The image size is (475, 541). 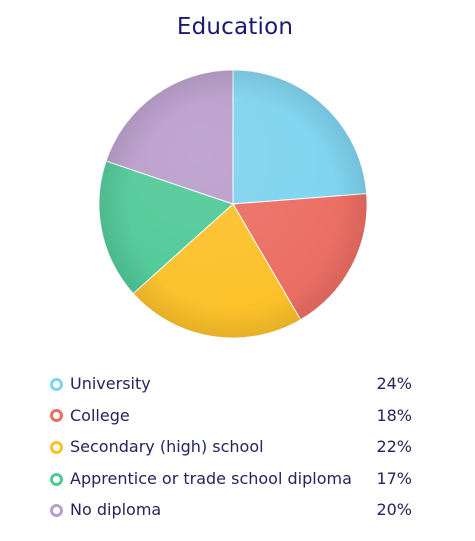 I want to click on chart-title: Education, so click(x=235, y=27).